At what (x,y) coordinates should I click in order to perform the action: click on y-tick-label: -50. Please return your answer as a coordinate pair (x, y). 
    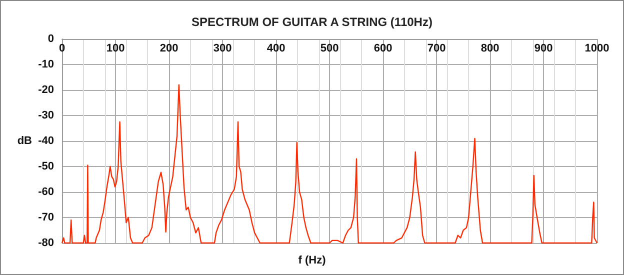
    Looking at the image, I should click on (46, 166).